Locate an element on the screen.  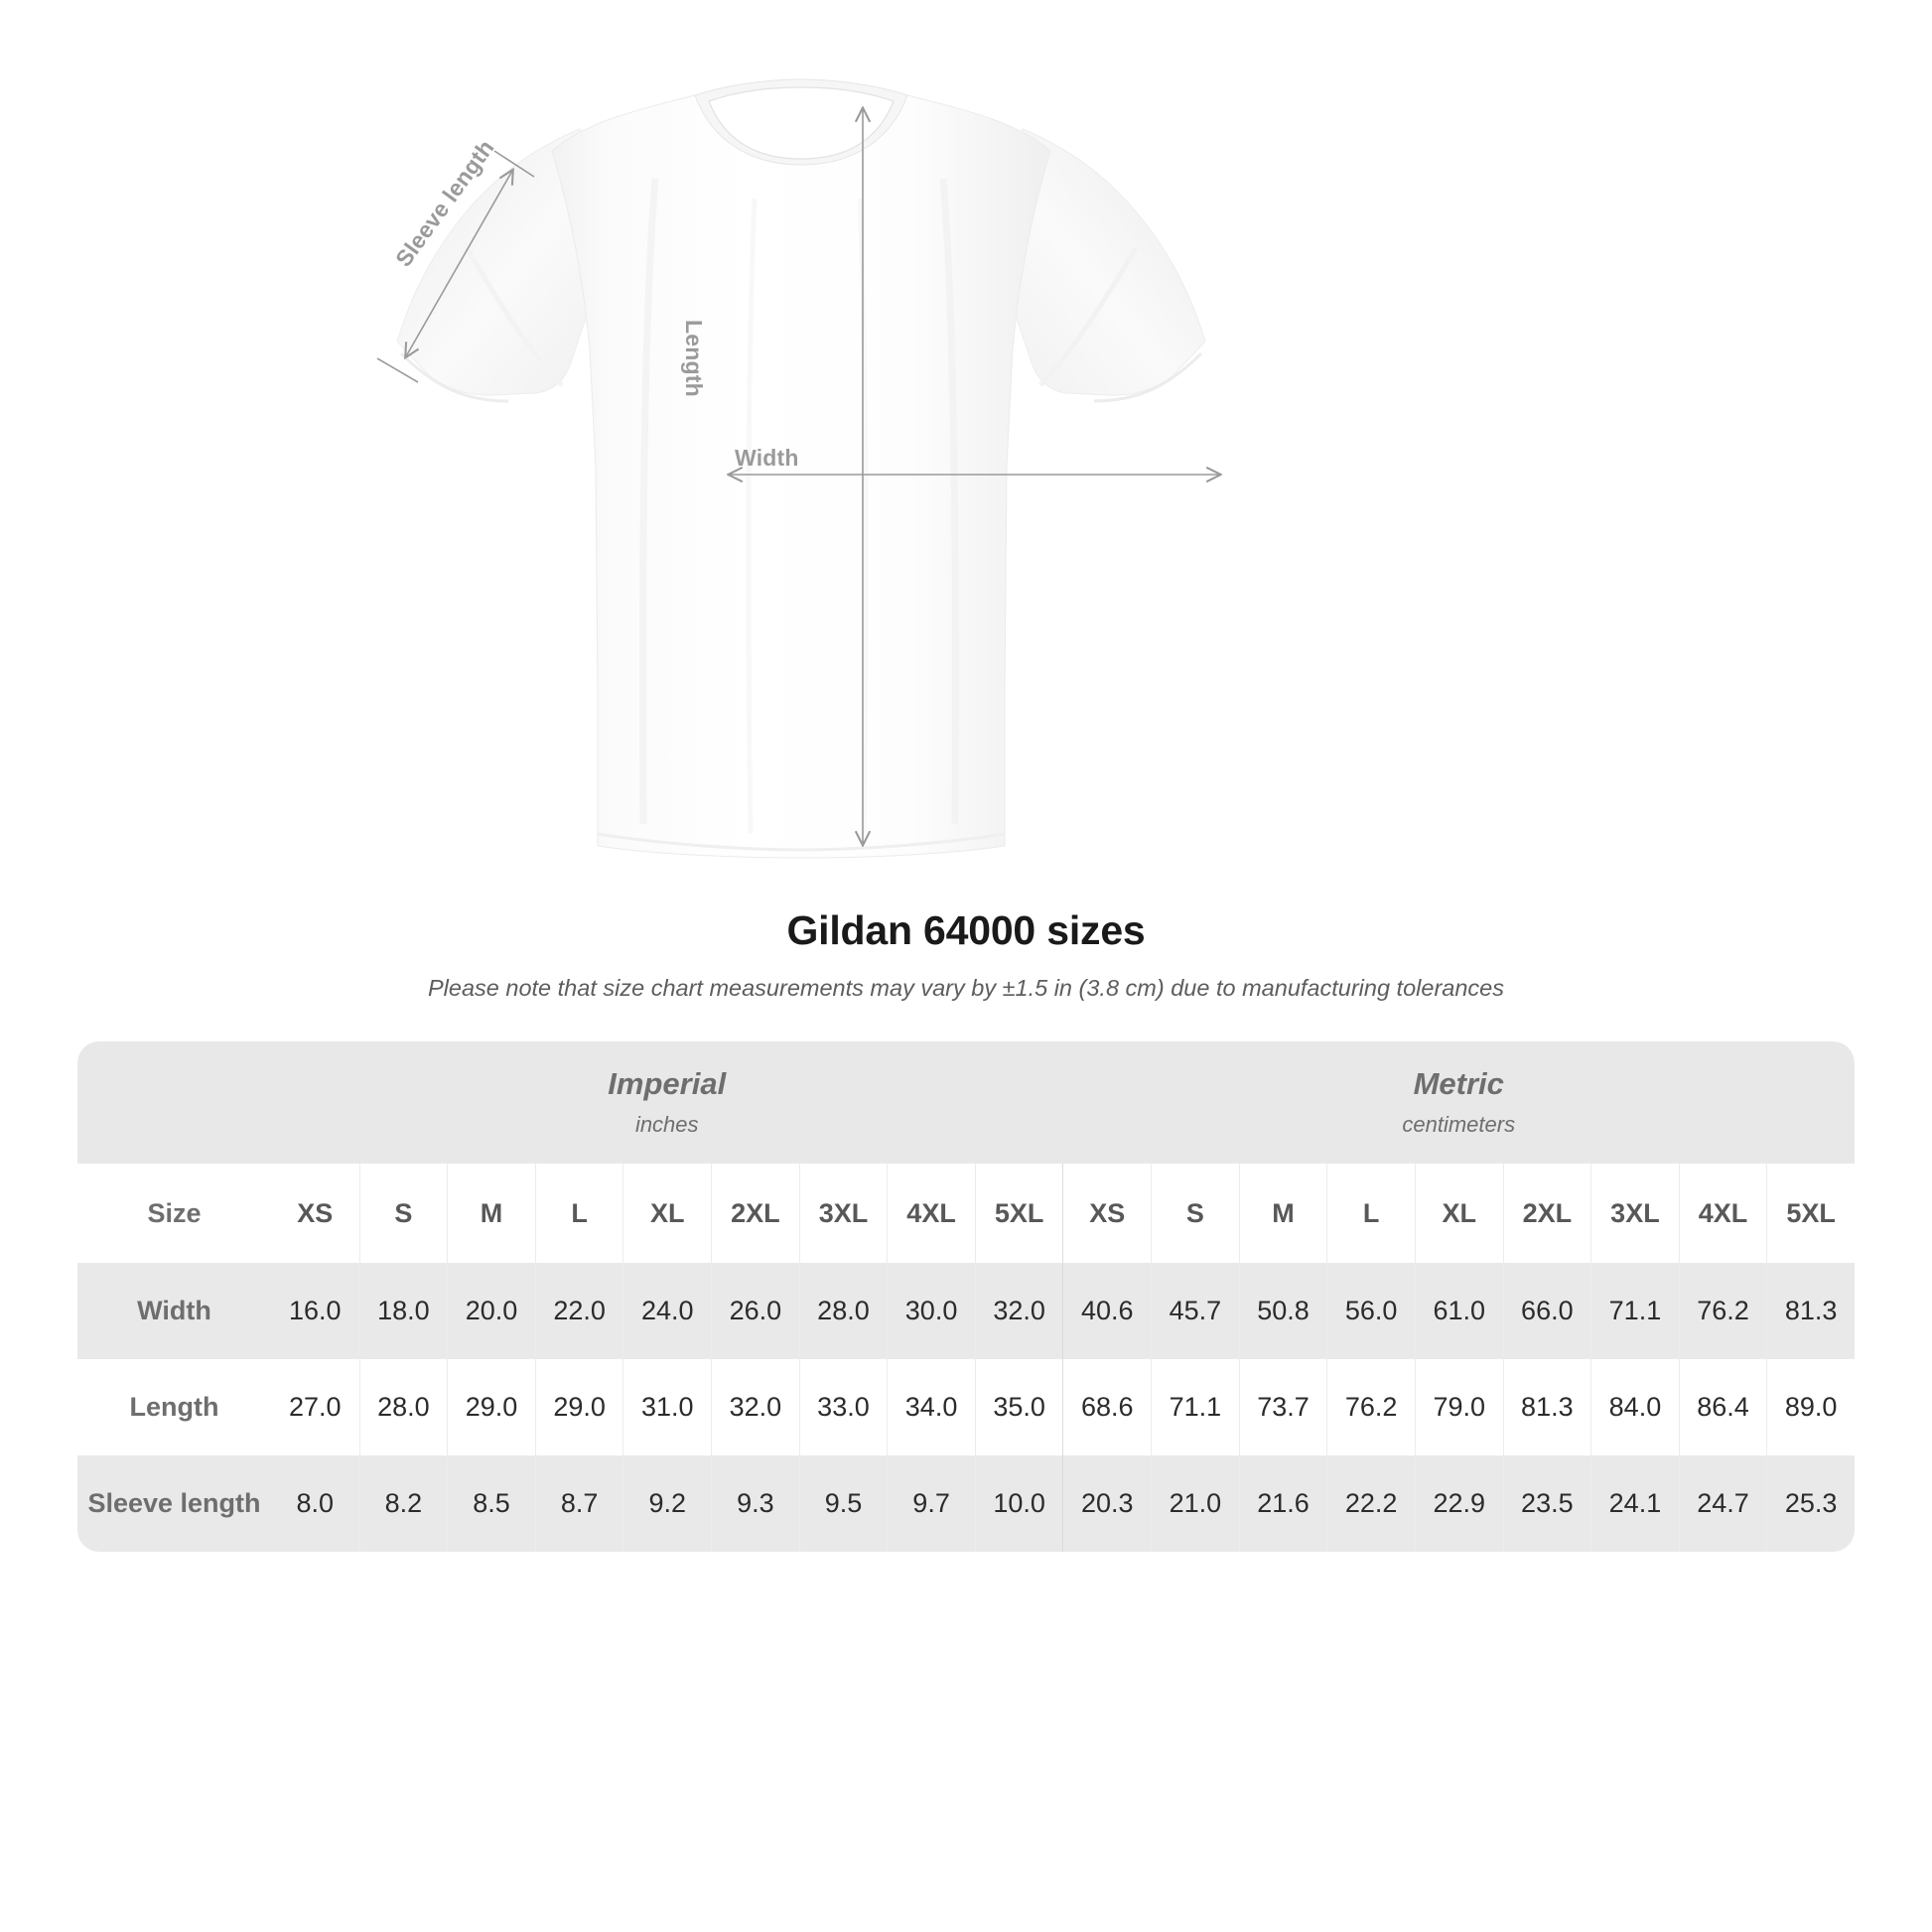
cell: 79.0 is located at coordinates (1459, 1407).